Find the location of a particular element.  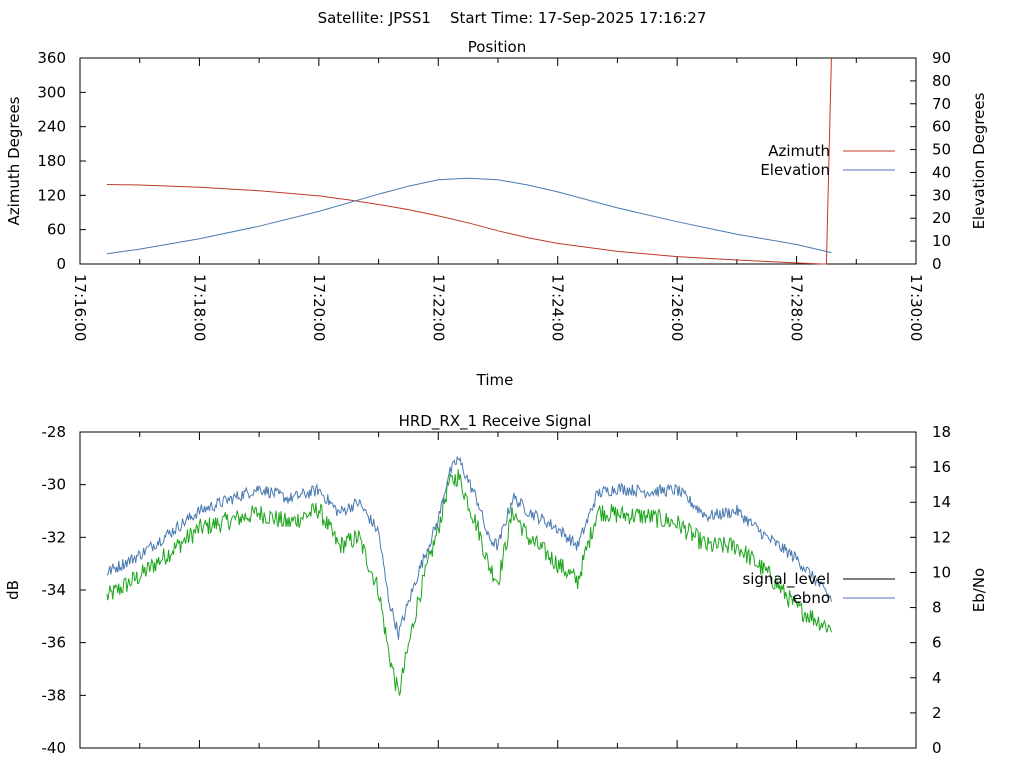

signal-y2-tick-label: 12 is located at coordinates (941, 537).